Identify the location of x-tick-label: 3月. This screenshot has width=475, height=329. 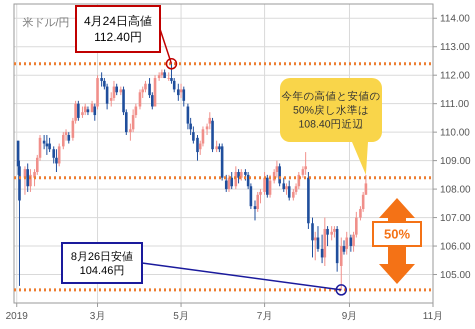
(98, 316).